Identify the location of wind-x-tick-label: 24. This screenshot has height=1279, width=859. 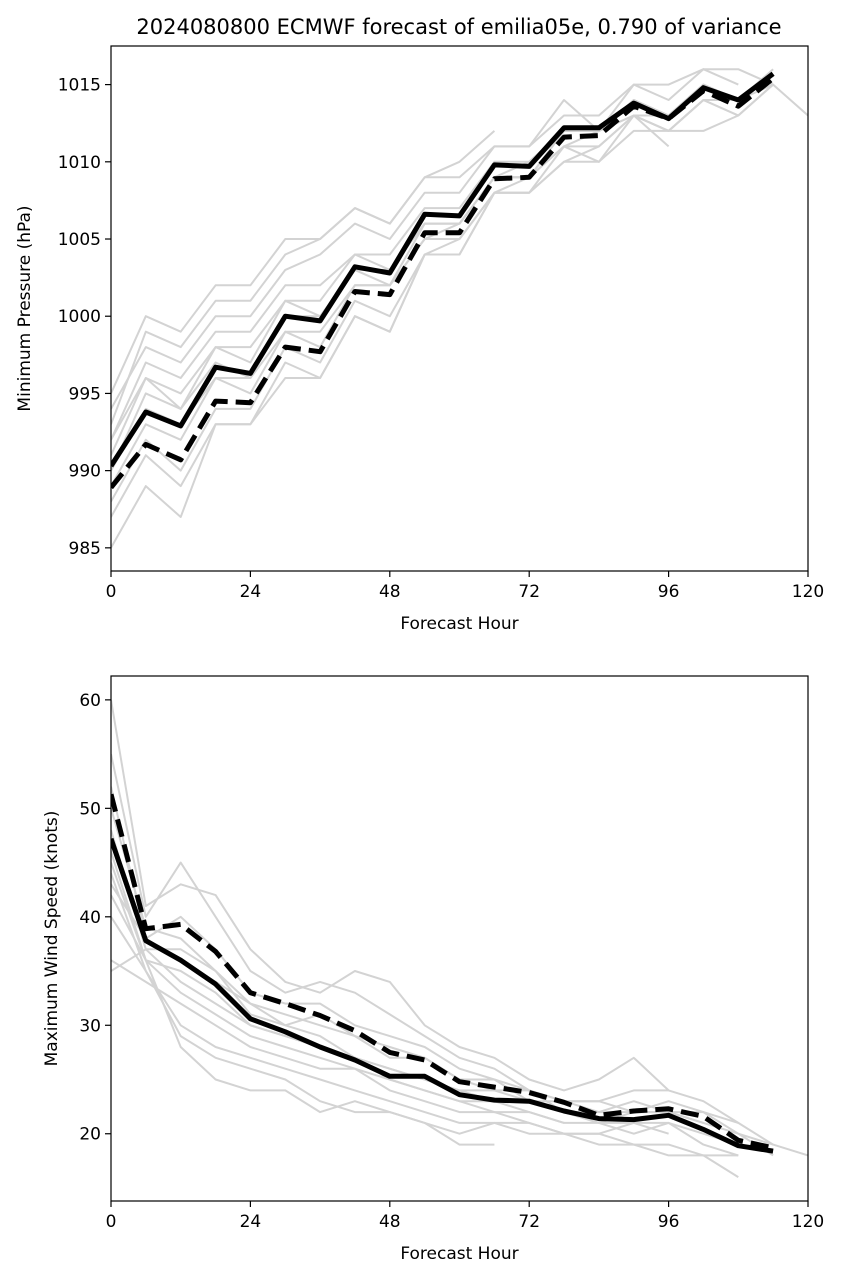
(251, 1222).